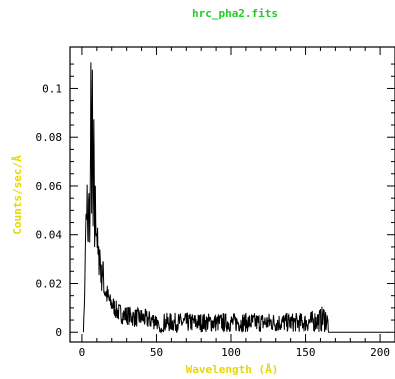 The height and width of the screenshot is (379, 395). Describe the element at coordinates (82, 352) in the screenshot. I see `x-tick-label: 0` at that location.